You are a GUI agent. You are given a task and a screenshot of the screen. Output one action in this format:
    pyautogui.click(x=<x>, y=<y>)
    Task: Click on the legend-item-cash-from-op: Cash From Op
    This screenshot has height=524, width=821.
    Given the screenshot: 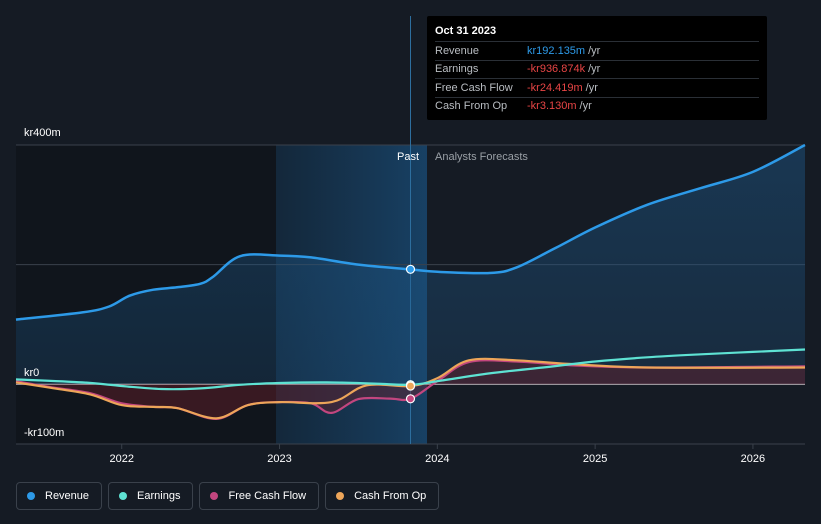 What is the action you would take?
    pyautogui.click(x=382, y=496)
    